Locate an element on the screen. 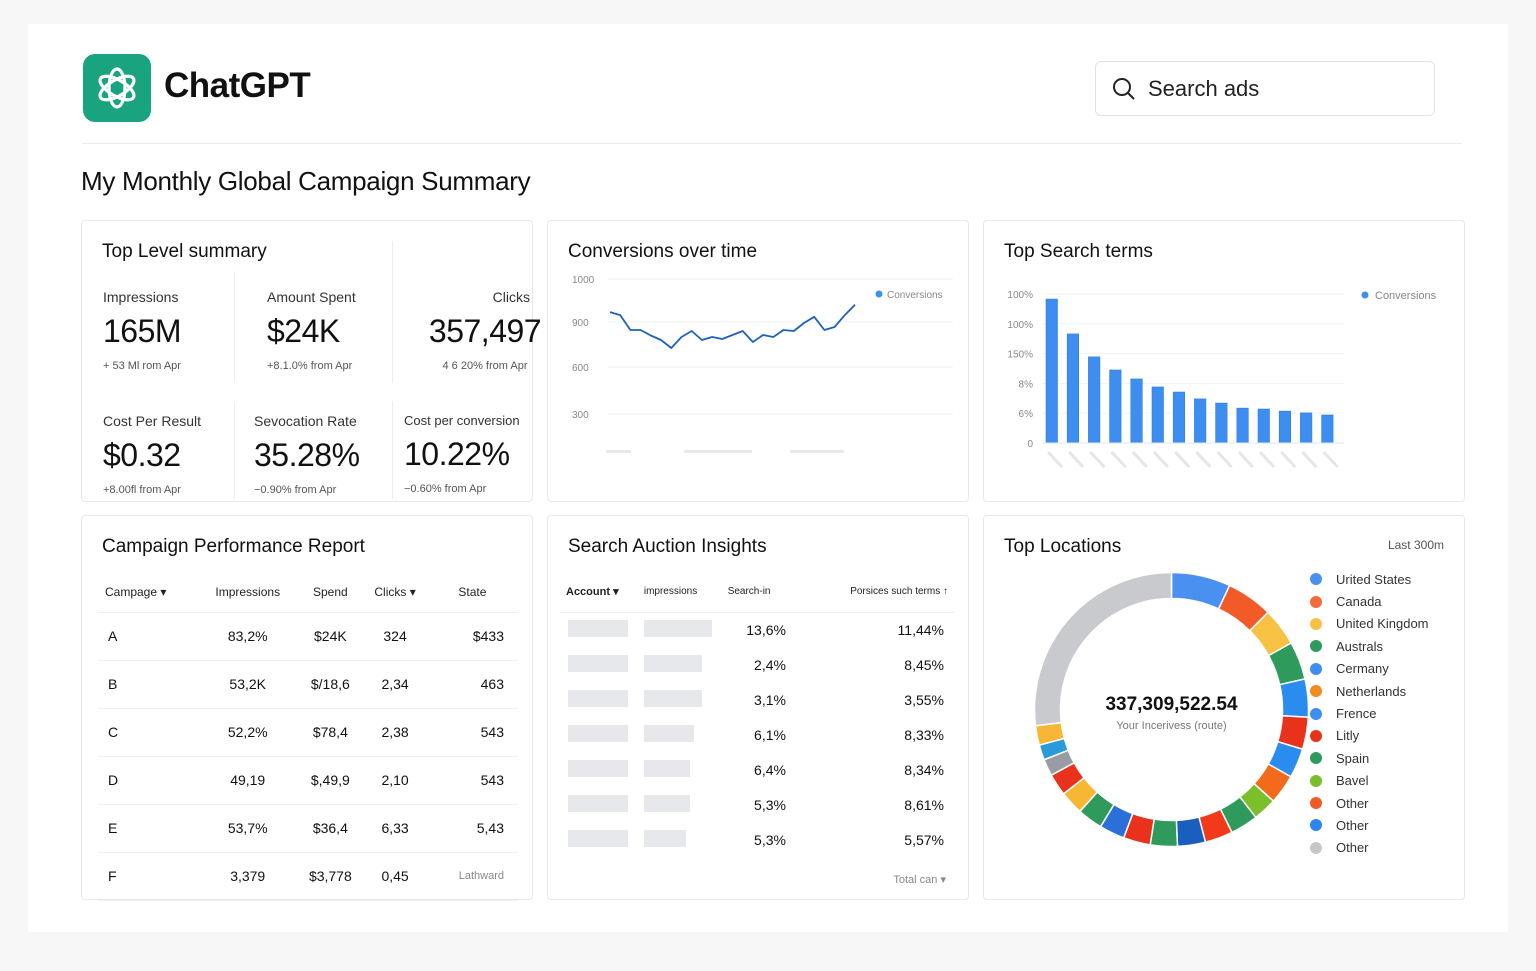 The height and width of the screenshot is (971, 1536). search-in-value: 5,3% is located at coordinates (770, 839).